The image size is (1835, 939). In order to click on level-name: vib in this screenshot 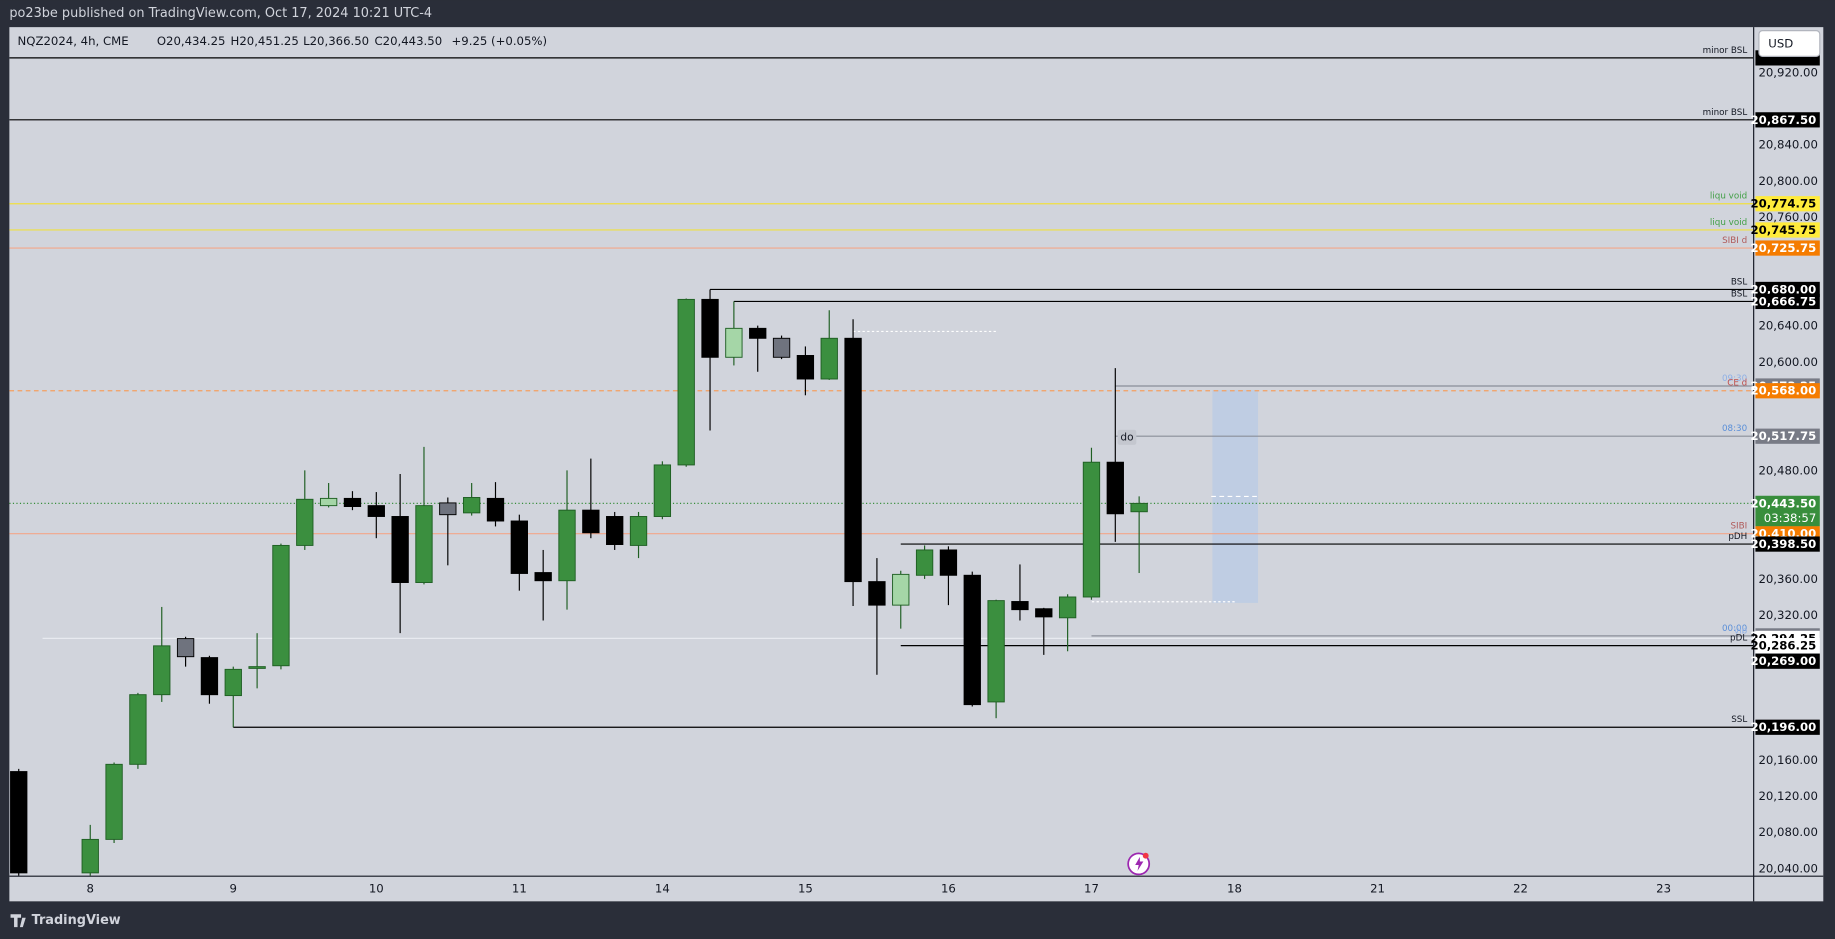, I will do `click(1741, 631)`.